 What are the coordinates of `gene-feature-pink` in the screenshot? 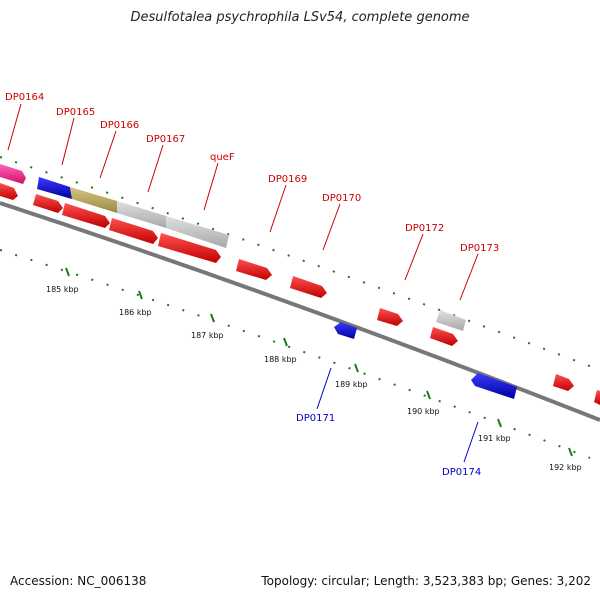 It's located at (13, 174).